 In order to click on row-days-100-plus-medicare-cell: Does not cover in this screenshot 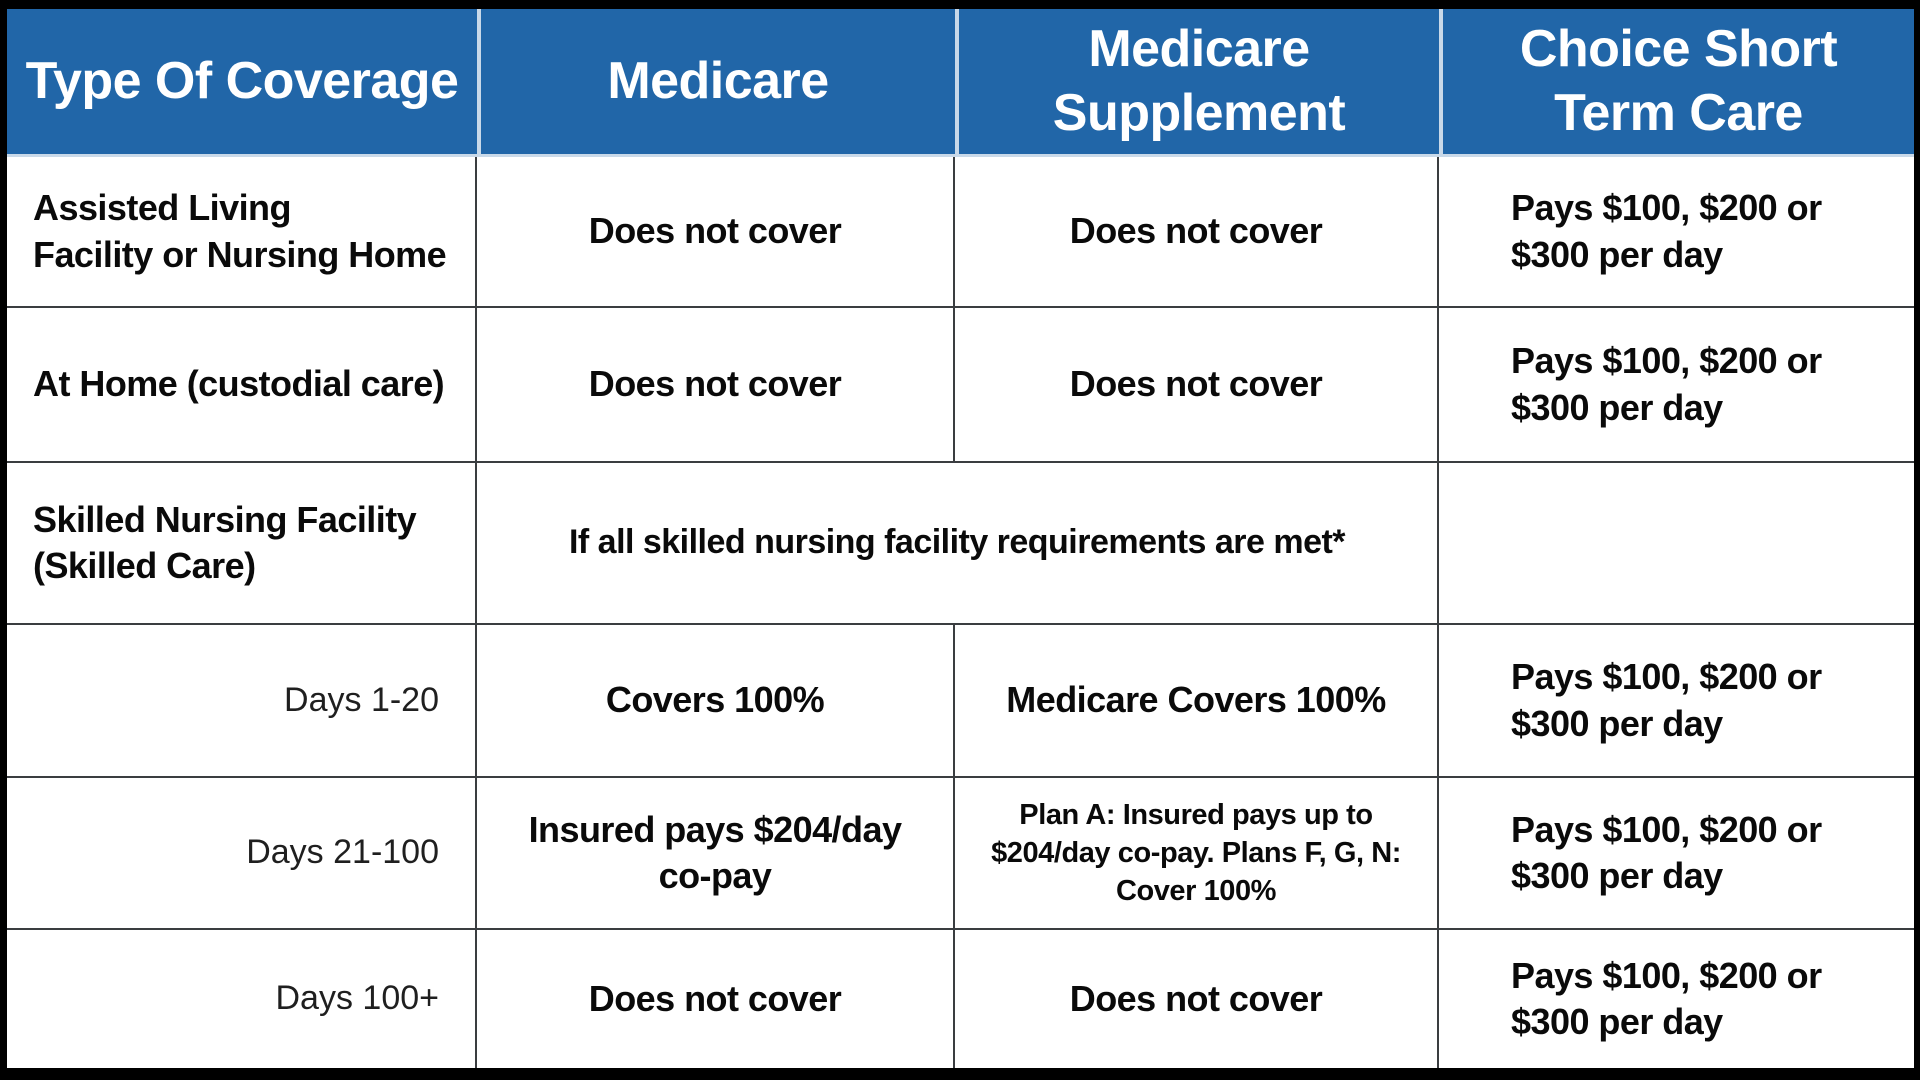, I will do `click(716, 999)`.